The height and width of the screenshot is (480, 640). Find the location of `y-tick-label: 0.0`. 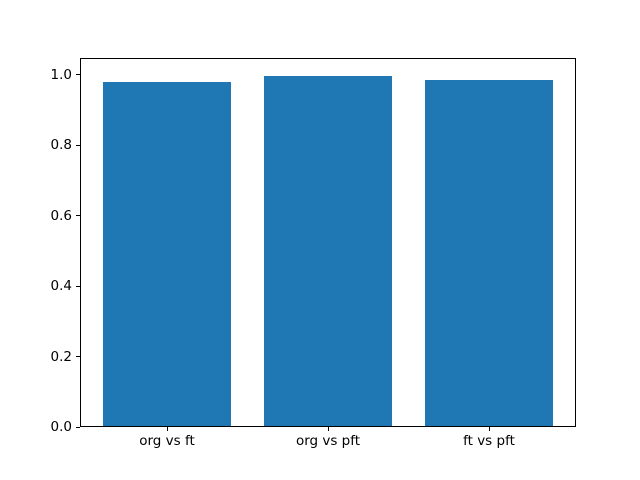

y-tick-label: 0.0 is located at coordinates (61, 427).